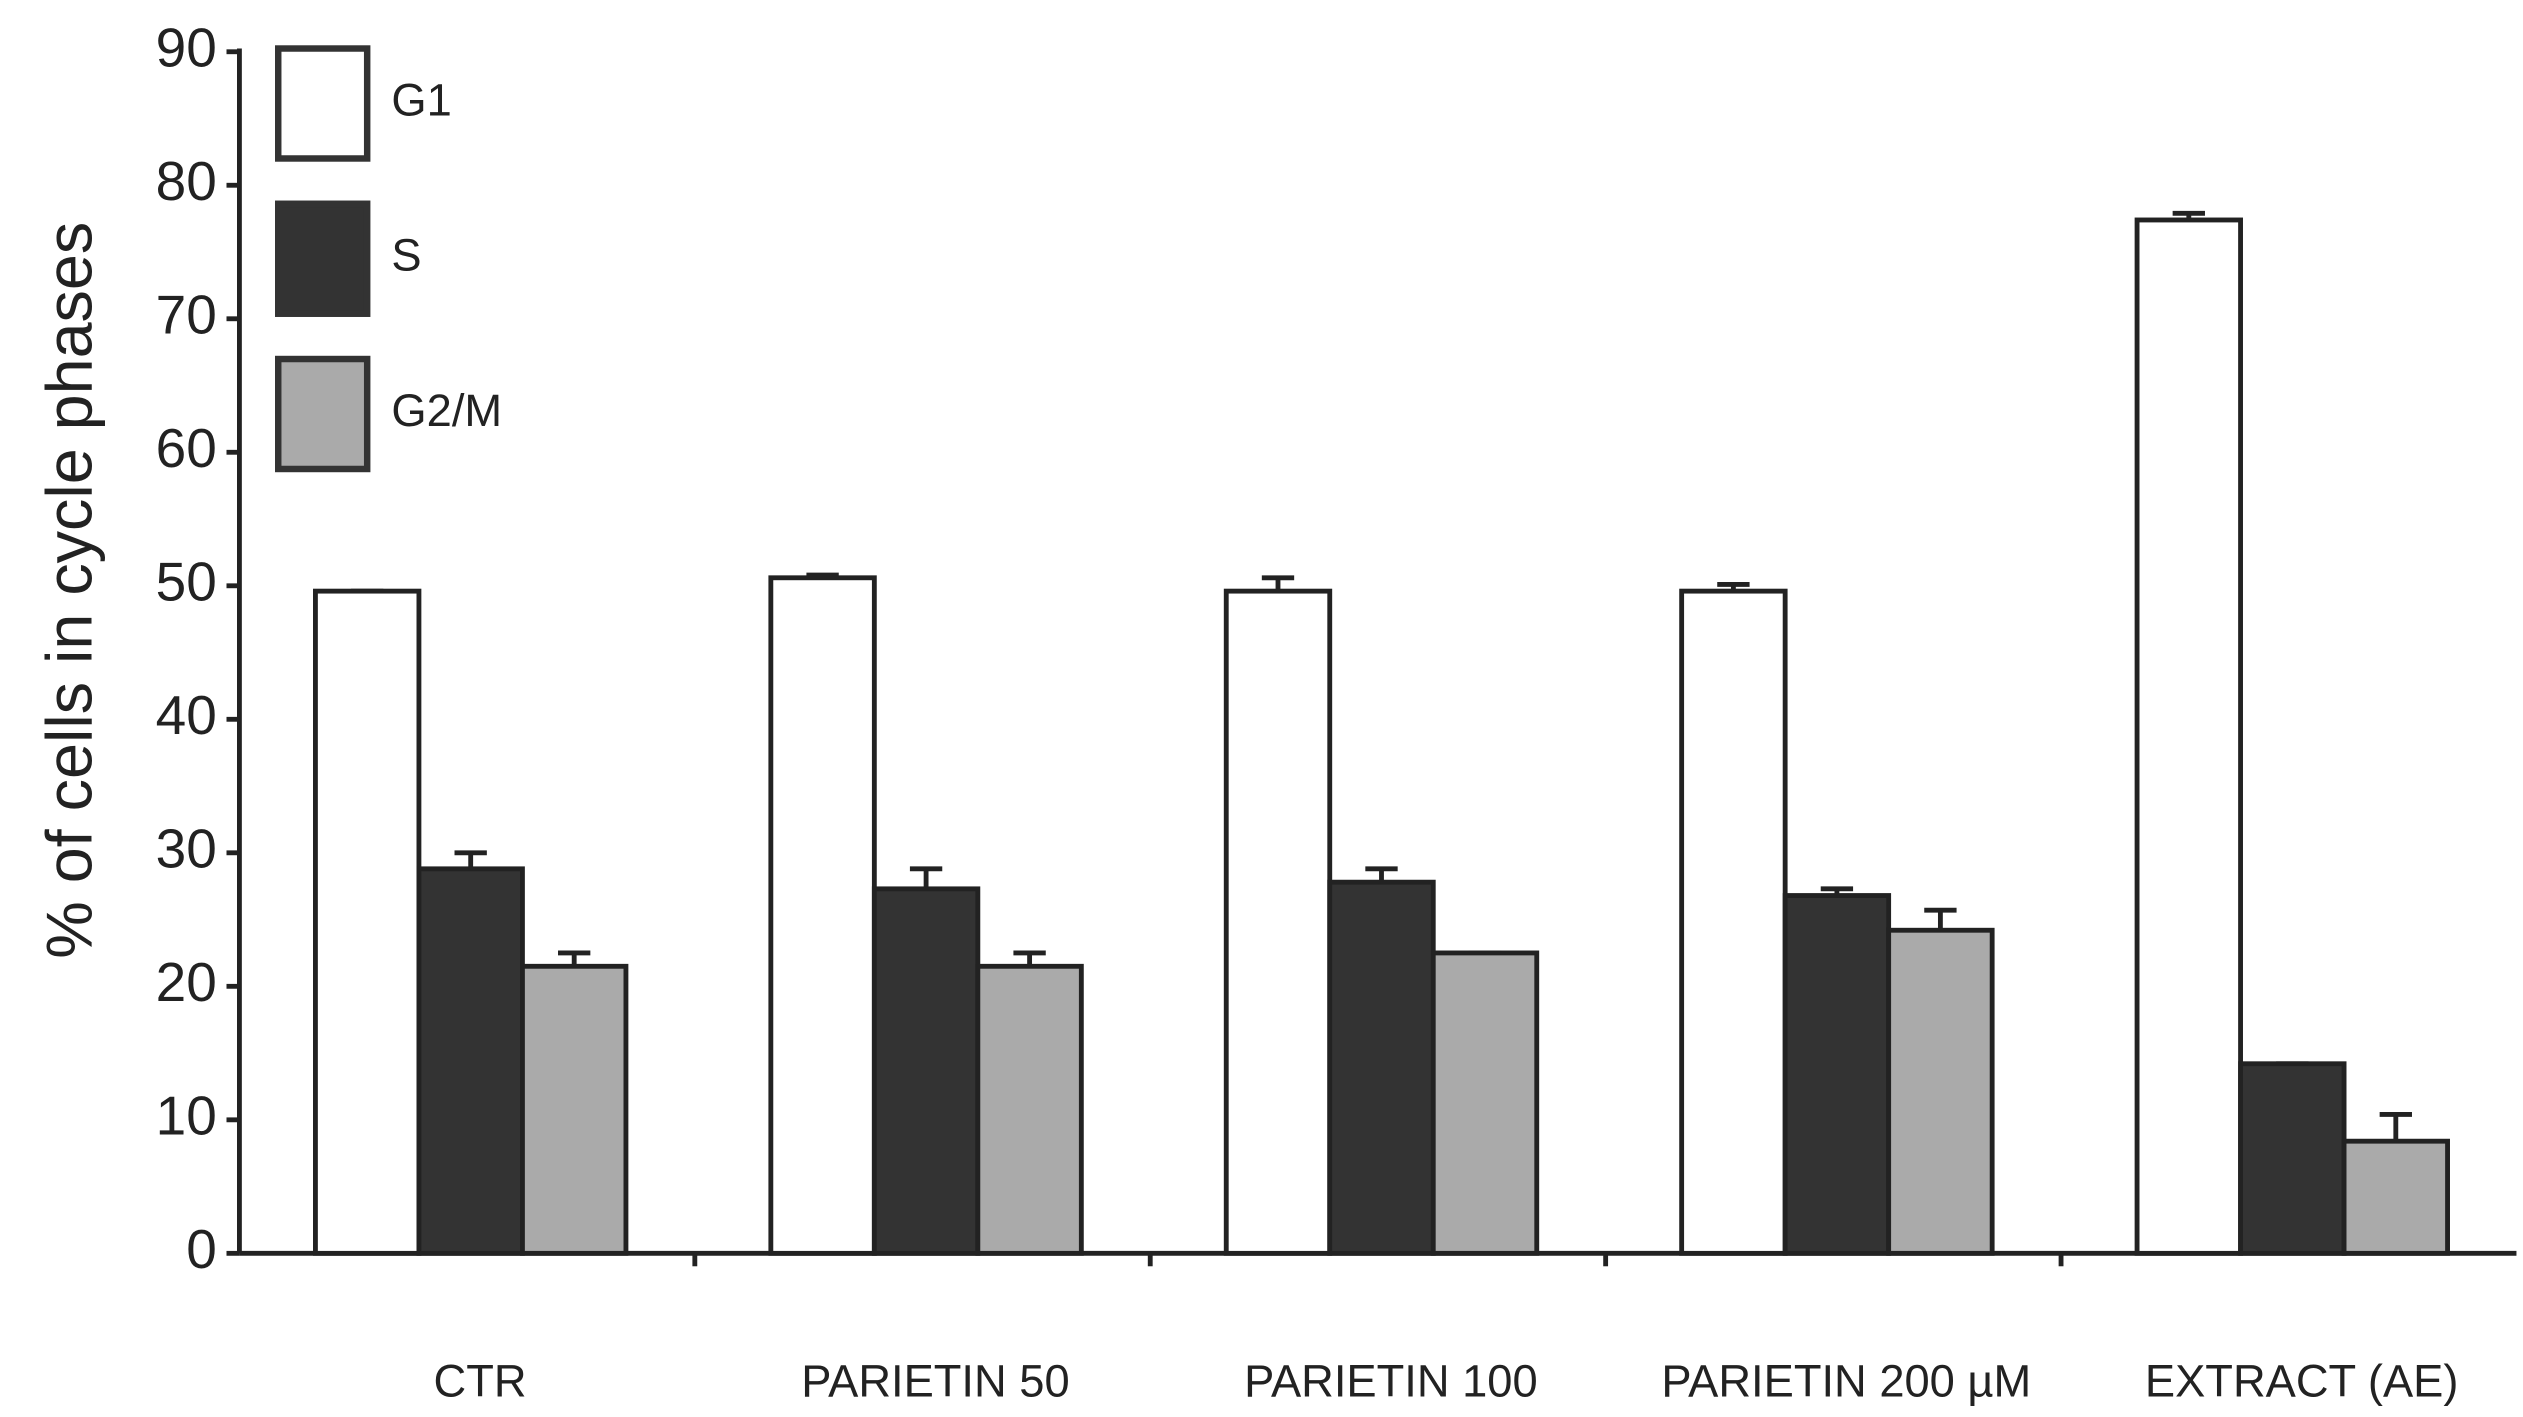 The width and height of the screenshot is (2523, 1417). Describe the element at coordinates (186, 47) in the screenshot. I see `y-tick-label: 90` at that location.